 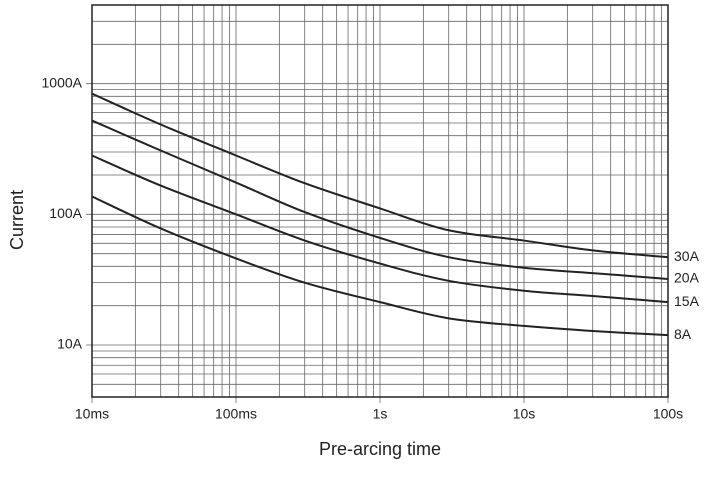 What do you see at coordinates (687, 256) in the screenshot?
I see `series-label: 30A` at bounding box center [687, 256].